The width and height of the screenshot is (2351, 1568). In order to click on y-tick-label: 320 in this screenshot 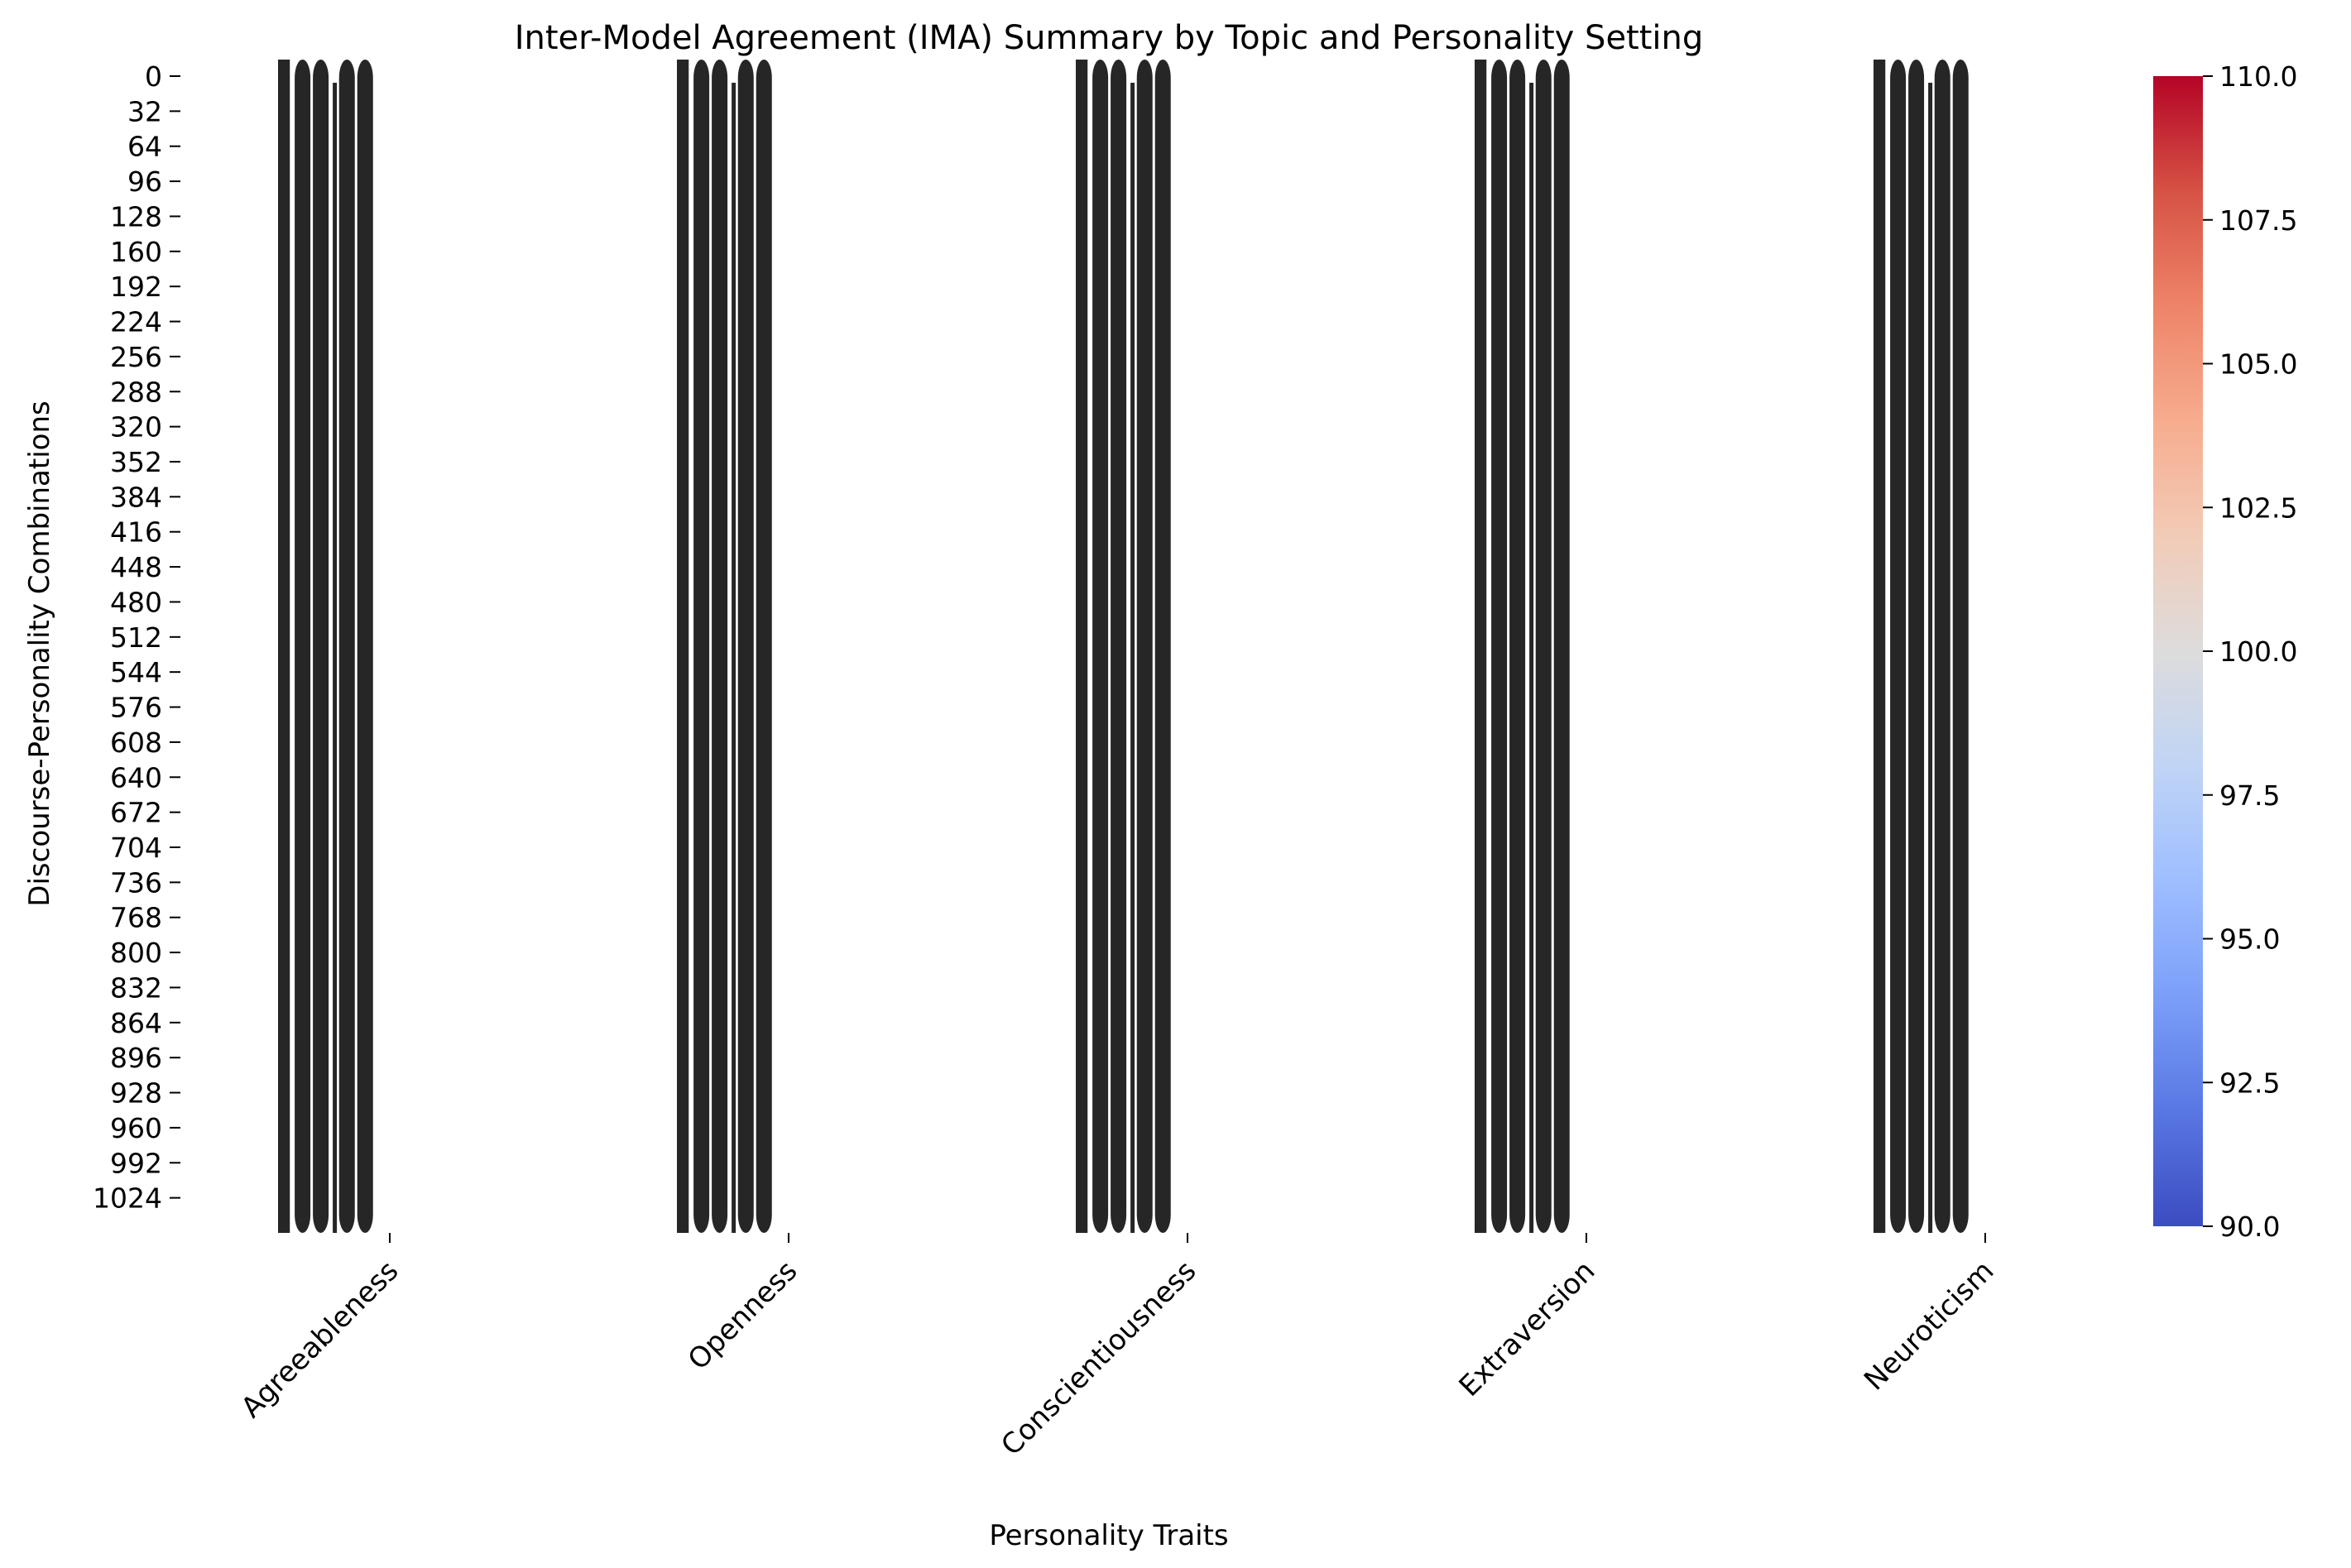, I will do `click(136, 428)`.